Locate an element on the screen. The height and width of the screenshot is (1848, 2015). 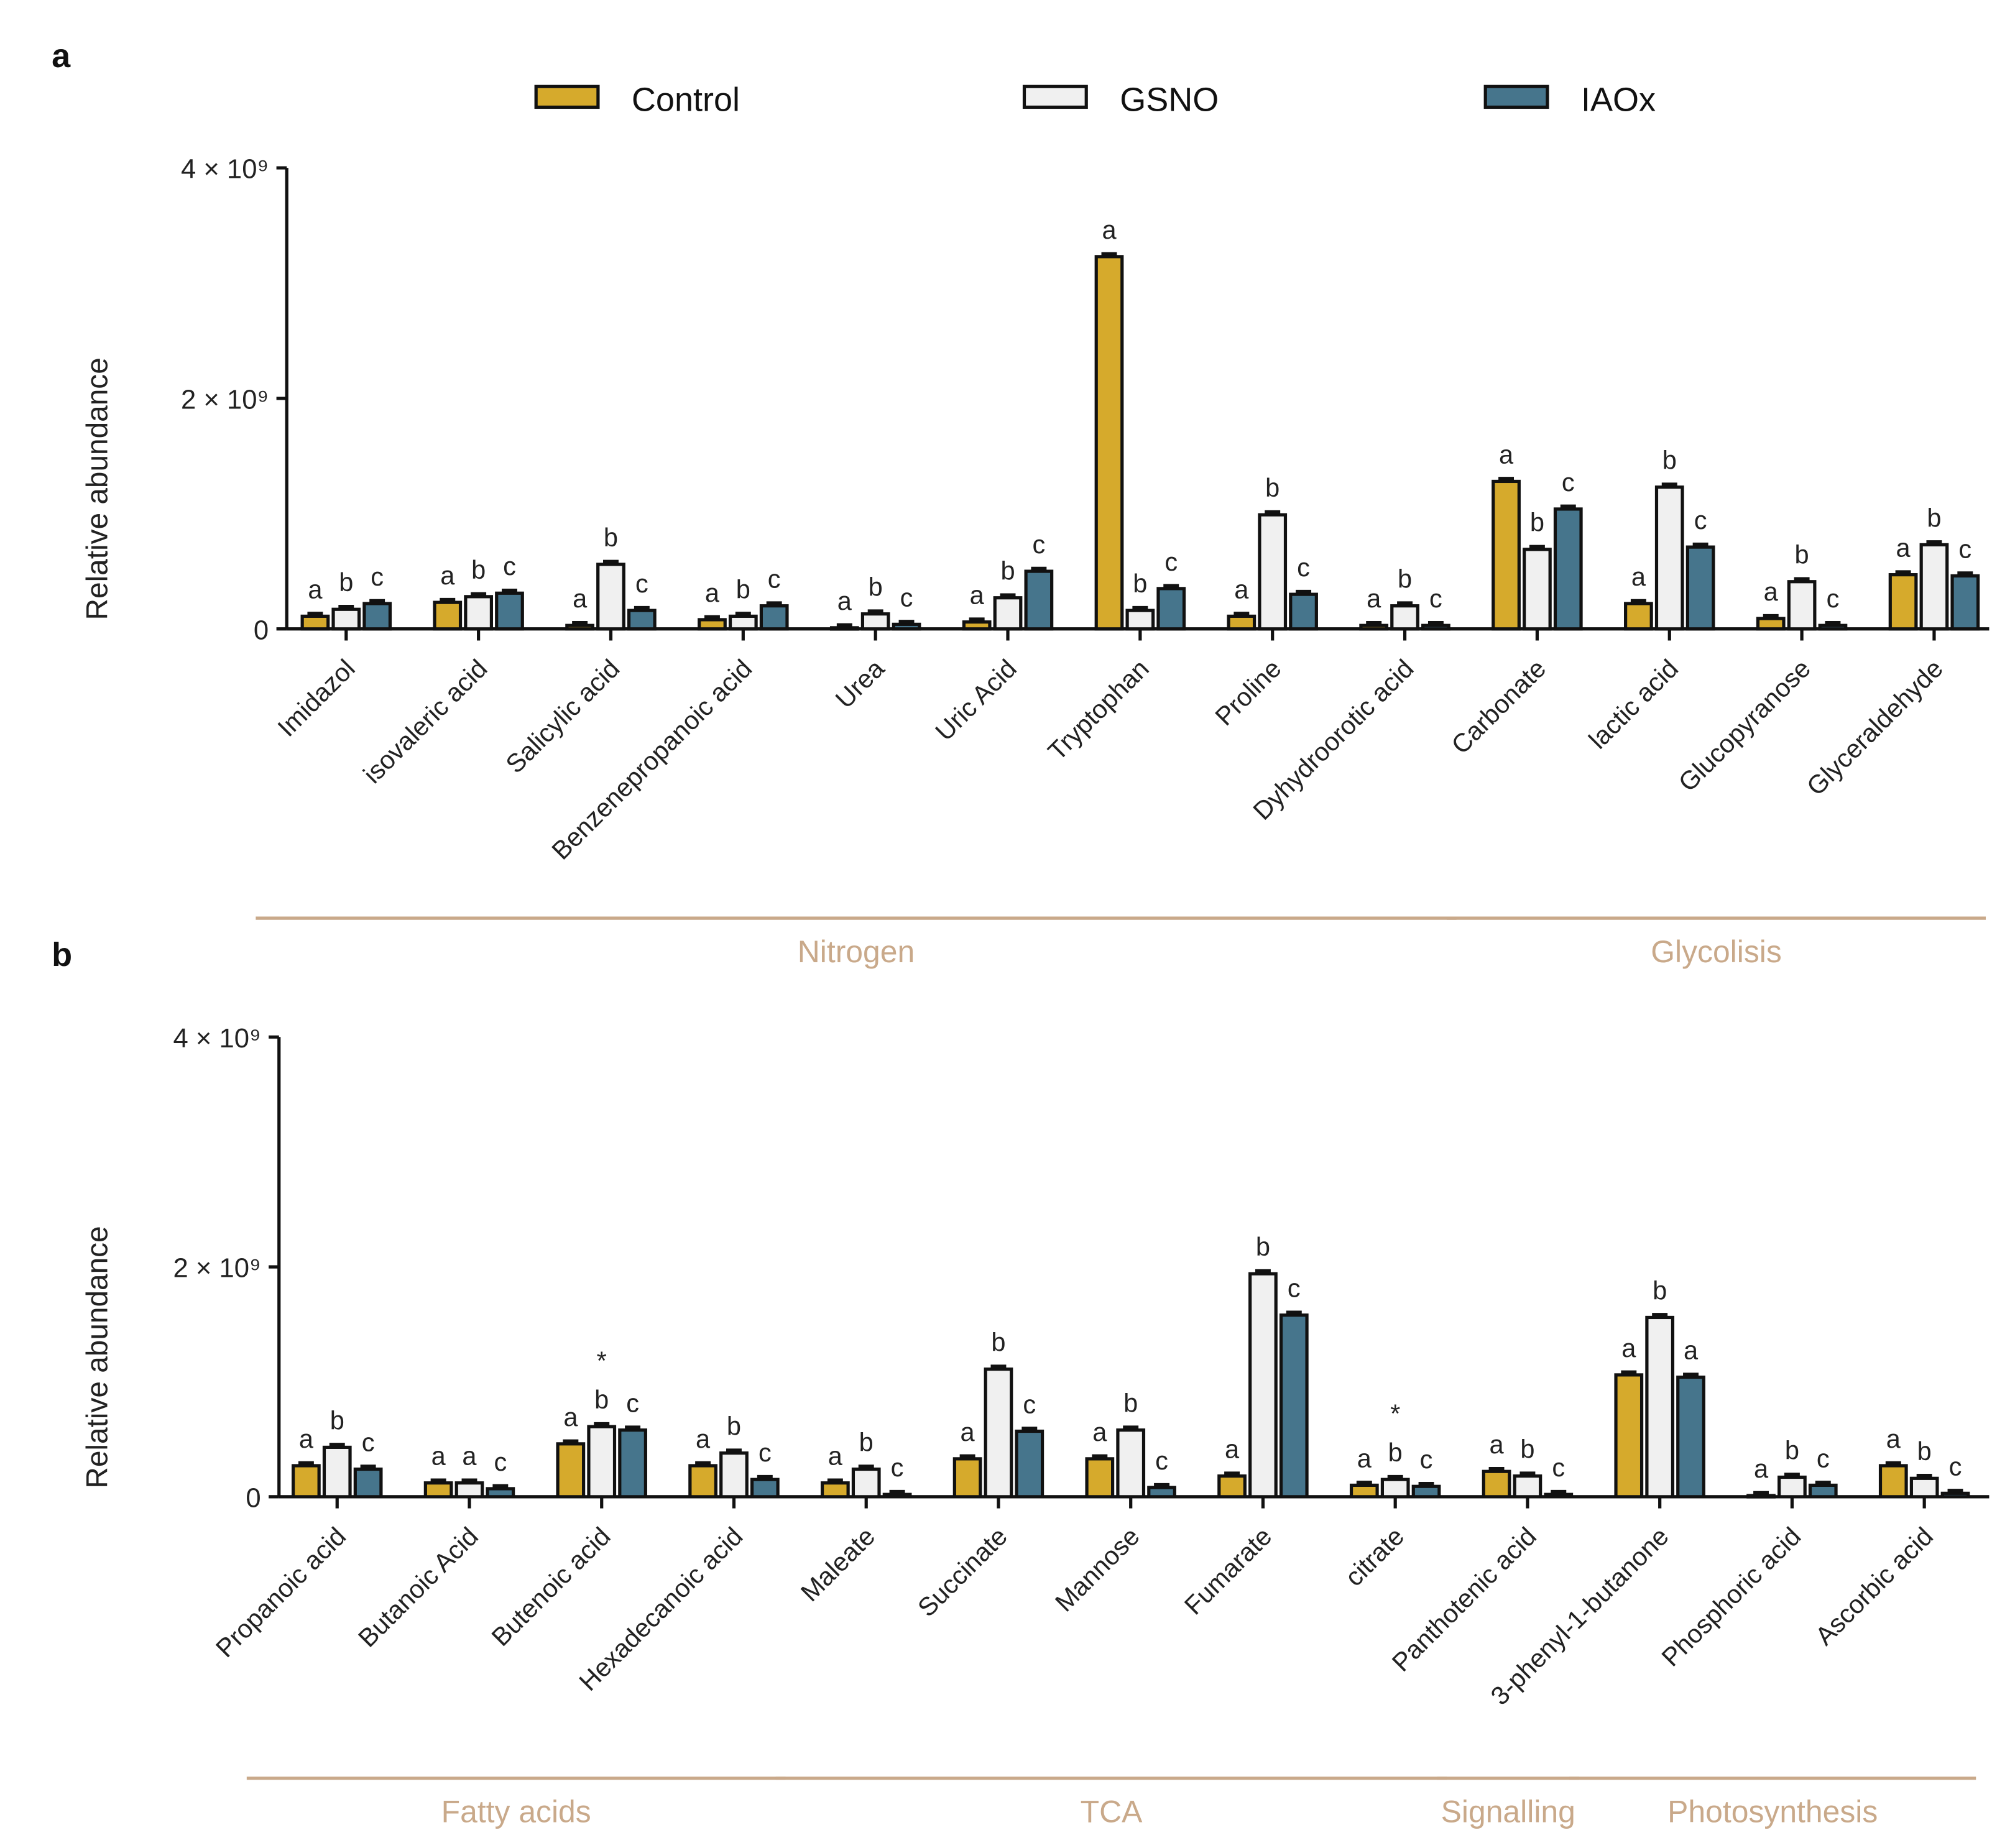
x-tick-label: Tryptophan is located at coordinates (1098, 709).